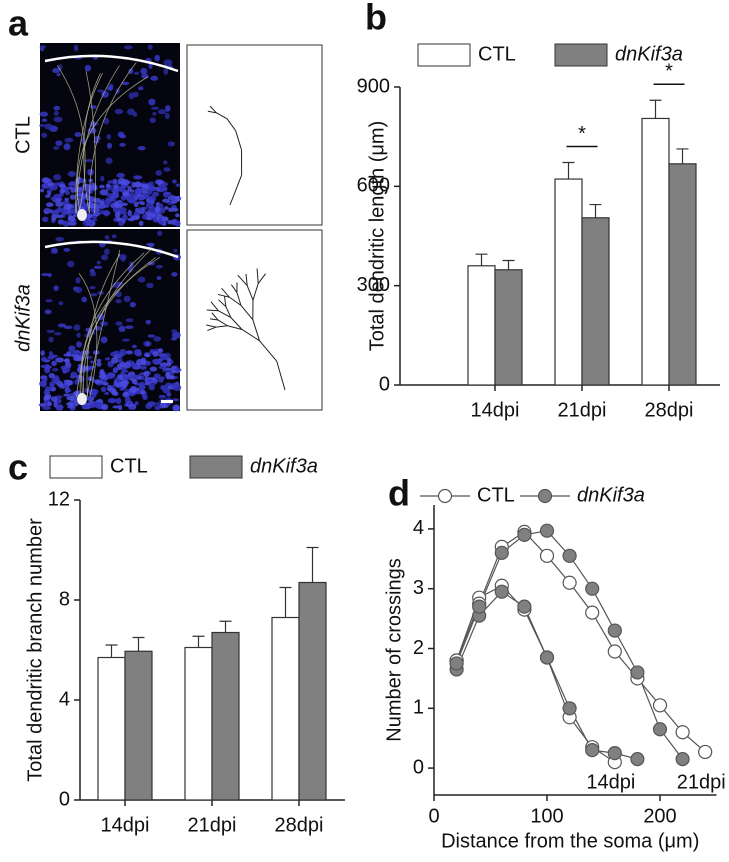  What do you see at coordinates (373, 186) in the screenshot?
I see `y-tick-label: 600` at bounding box center [373, 186].